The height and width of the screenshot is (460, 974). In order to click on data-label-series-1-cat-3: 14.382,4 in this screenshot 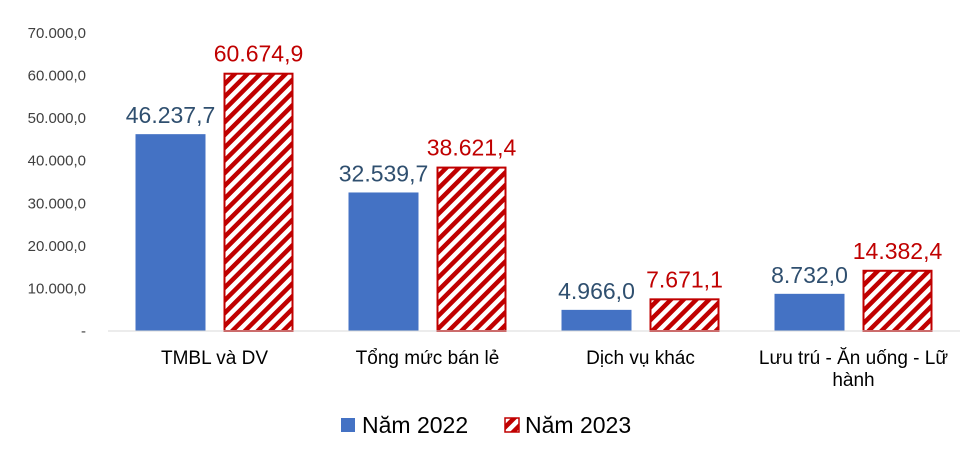, I will do `click(898, 251)`.